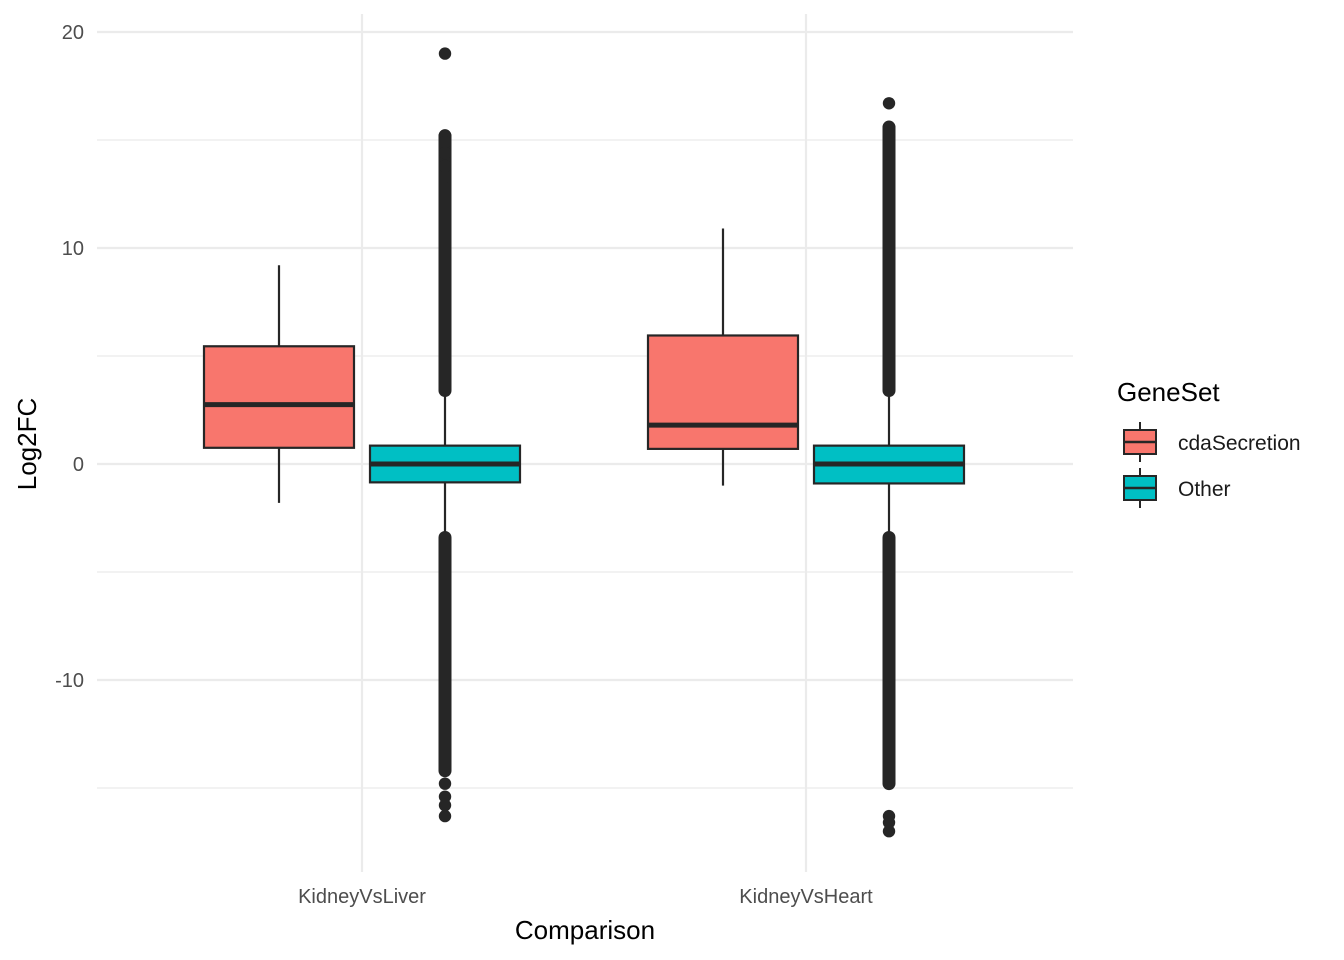 This screenshot has height=960, width=1344. Describe the element at coordinates (69, 357) in the screenshot. I see `y-axis-ticks: -10 0 10 20` at that location.